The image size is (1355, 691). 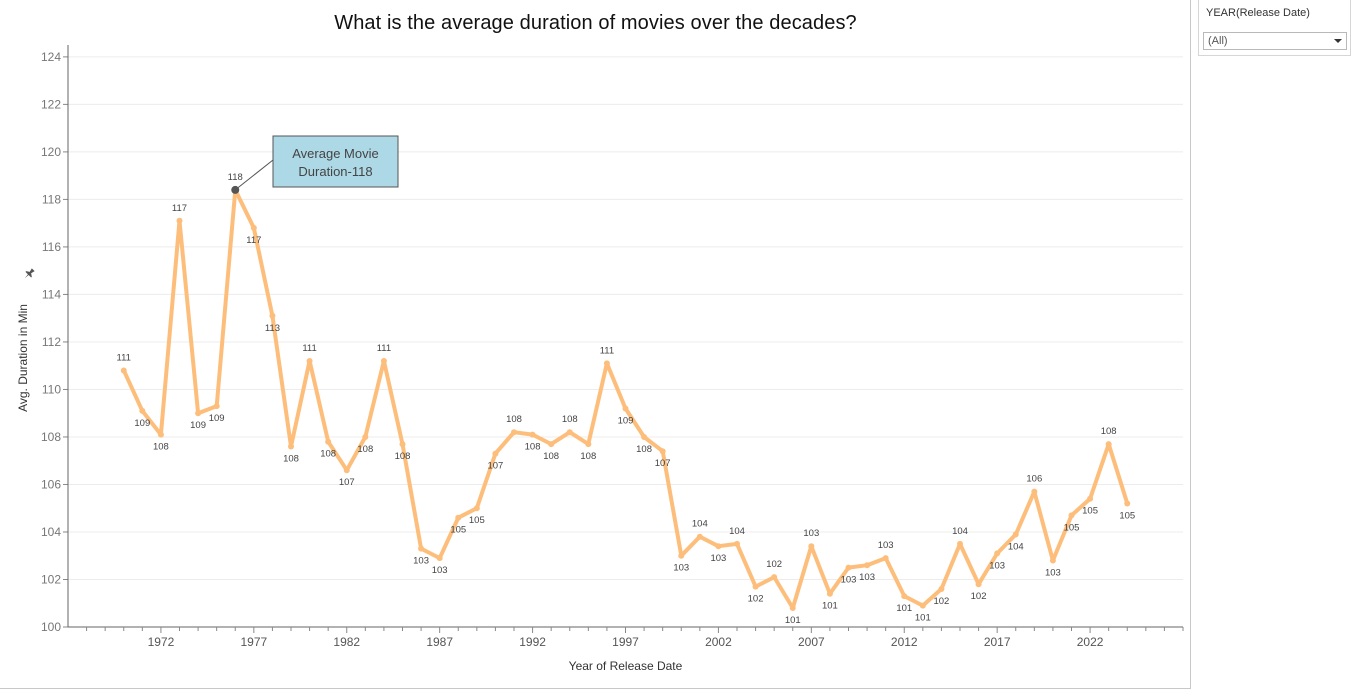 I want to click on y-tick-label: 118, so click(x=51, y=199).